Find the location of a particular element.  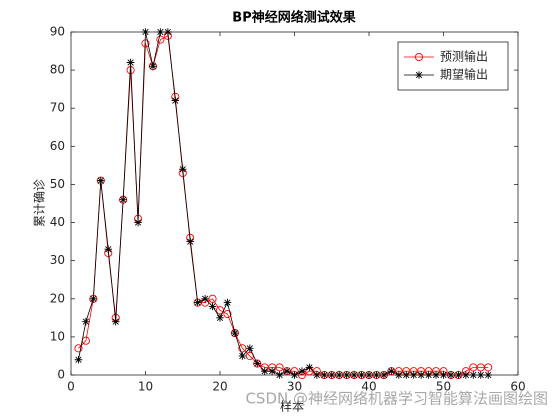

y-tick-label: 0 is located at coordinates (61, 375).